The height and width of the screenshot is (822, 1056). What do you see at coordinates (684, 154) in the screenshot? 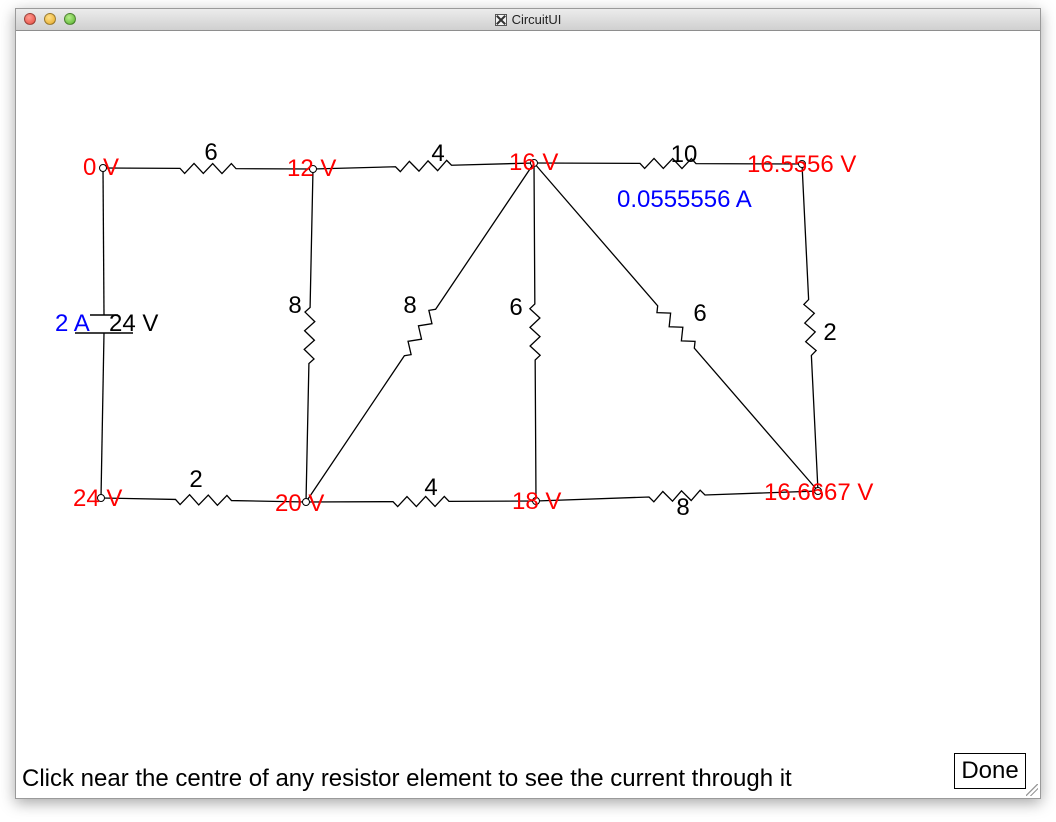
I see `resistor-value-r-top-3: 10` at bounding box center [684, 154].